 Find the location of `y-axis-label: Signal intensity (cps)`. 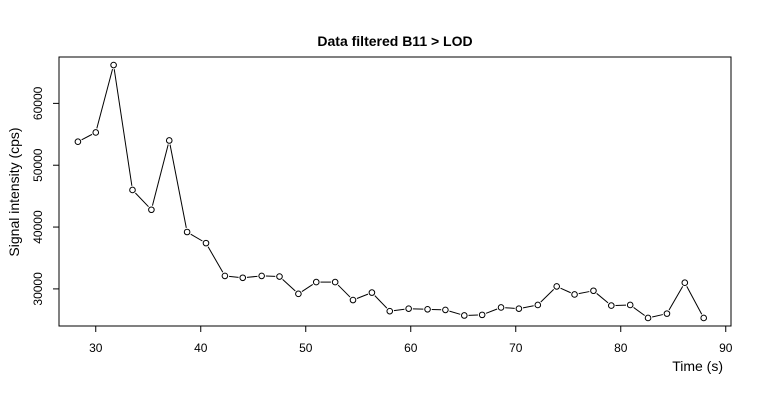

y-axis-label: Signal intensity (cps) is located at coordinates (14, 191).